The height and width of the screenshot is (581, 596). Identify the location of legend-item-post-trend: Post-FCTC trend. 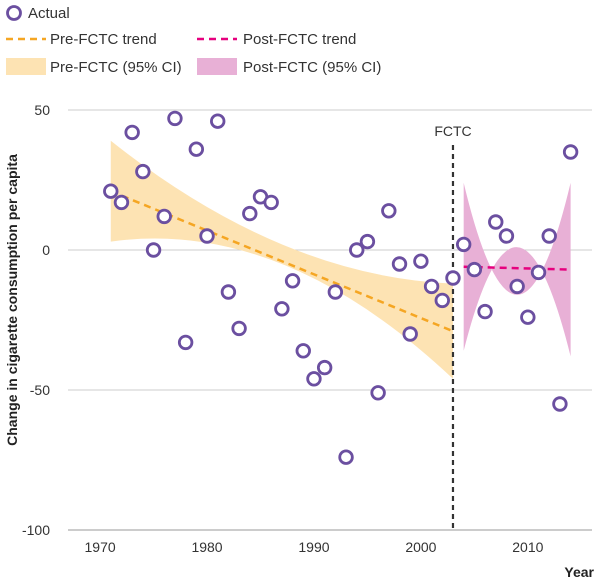
(276, 39).